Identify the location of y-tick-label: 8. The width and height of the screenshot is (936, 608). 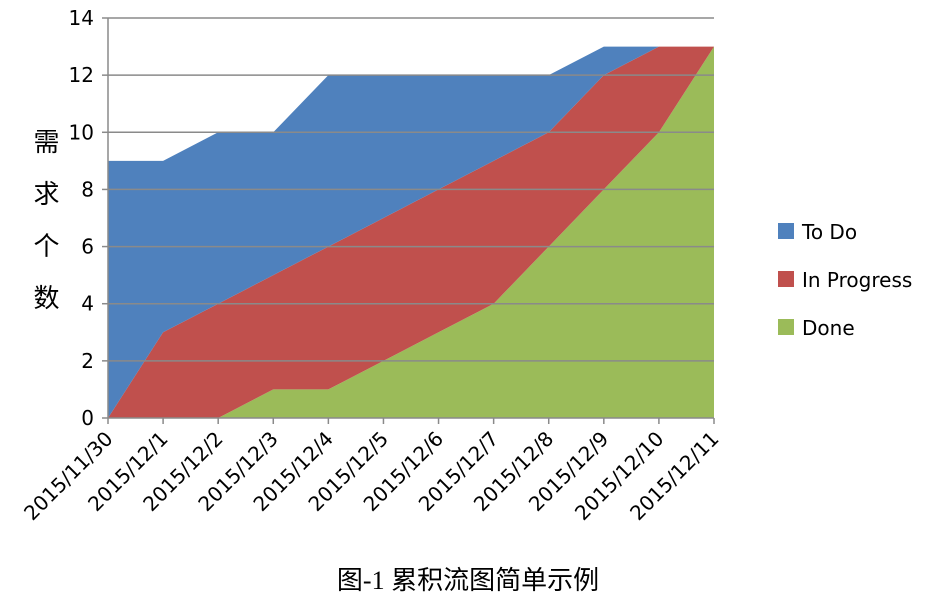
(87, 189).